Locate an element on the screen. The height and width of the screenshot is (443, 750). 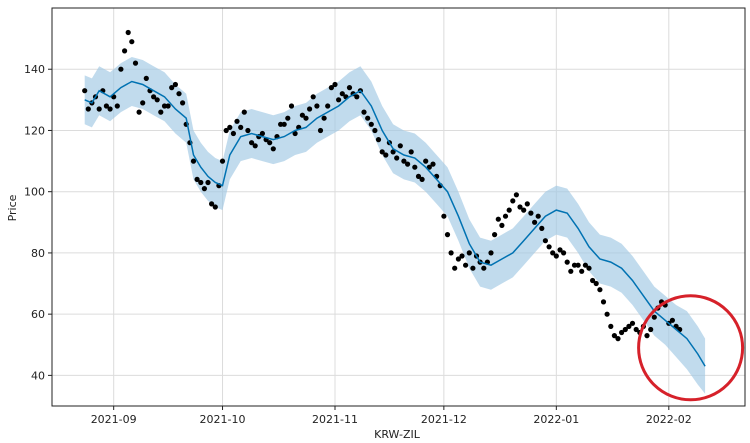
x-tick-label: 2021-12 is located at coordinates (444, 419).